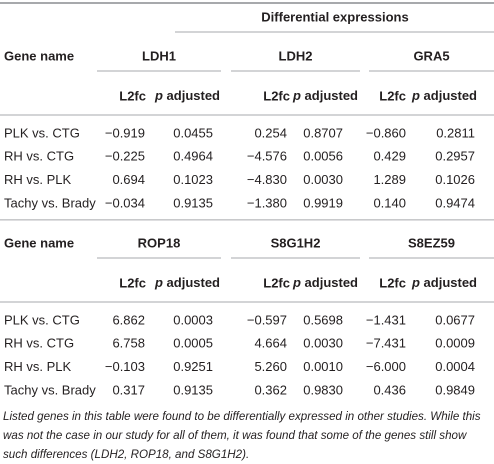 The image size is (494, 464). I want to click on gene-header: S8EZ59, so click(431, 242).